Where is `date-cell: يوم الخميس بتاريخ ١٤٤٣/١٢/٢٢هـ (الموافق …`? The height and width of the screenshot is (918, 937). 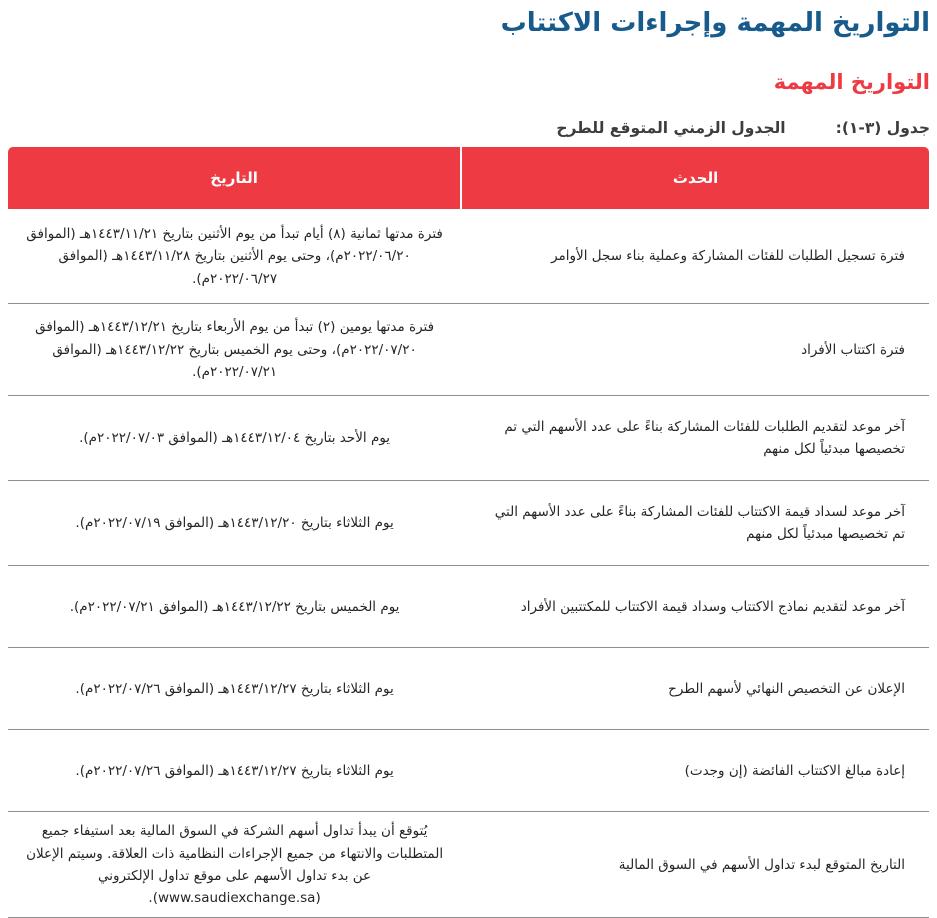 date-cell: يوم الخميس بتاريخ ١٤٤٣/١٢/٢٢هـ (الموافق … is located at coordinates (235, 606).